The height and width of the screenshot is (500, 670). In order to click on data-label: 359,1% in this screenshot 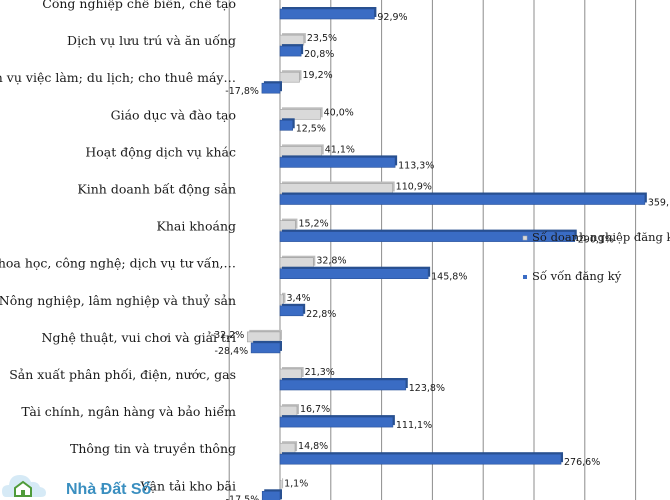, I will do `click(659, 203)`.